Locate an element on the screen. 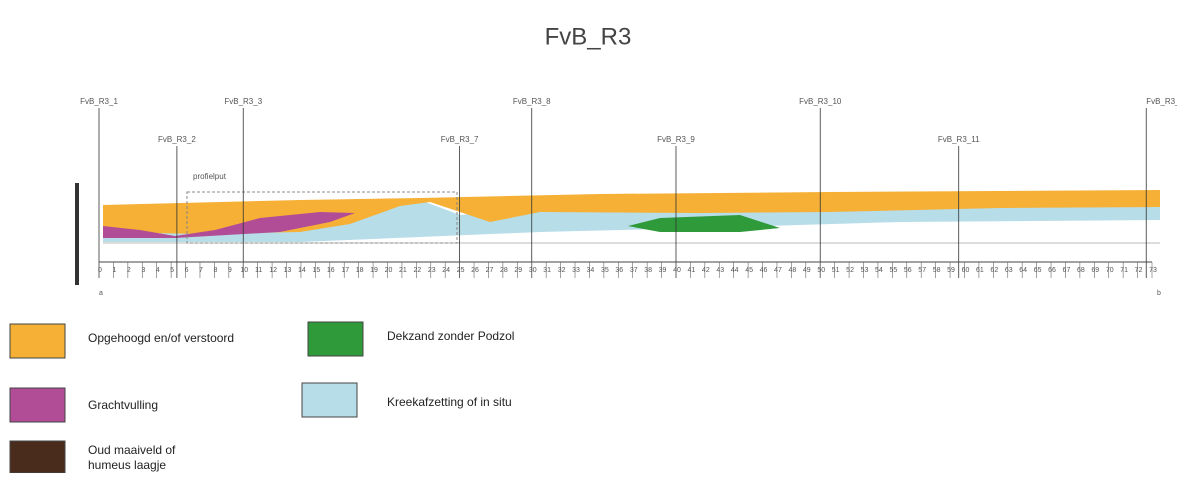  scale-label: 58 is located at coordinates (937, 270).